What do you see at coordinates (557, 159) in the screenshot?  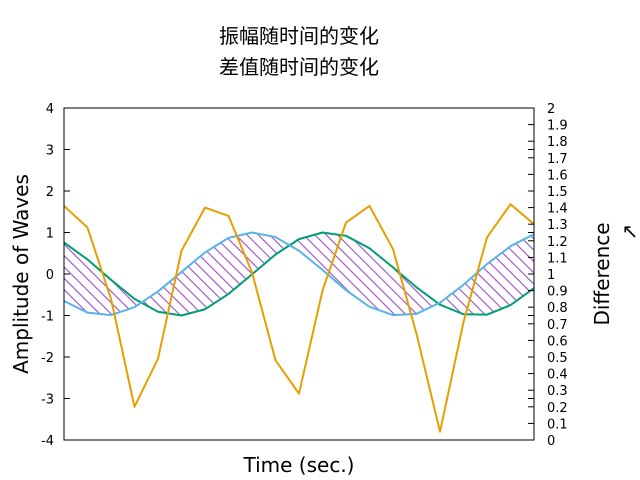 I see `right-tick-label: 1.7` at bounding box center [557, 159].